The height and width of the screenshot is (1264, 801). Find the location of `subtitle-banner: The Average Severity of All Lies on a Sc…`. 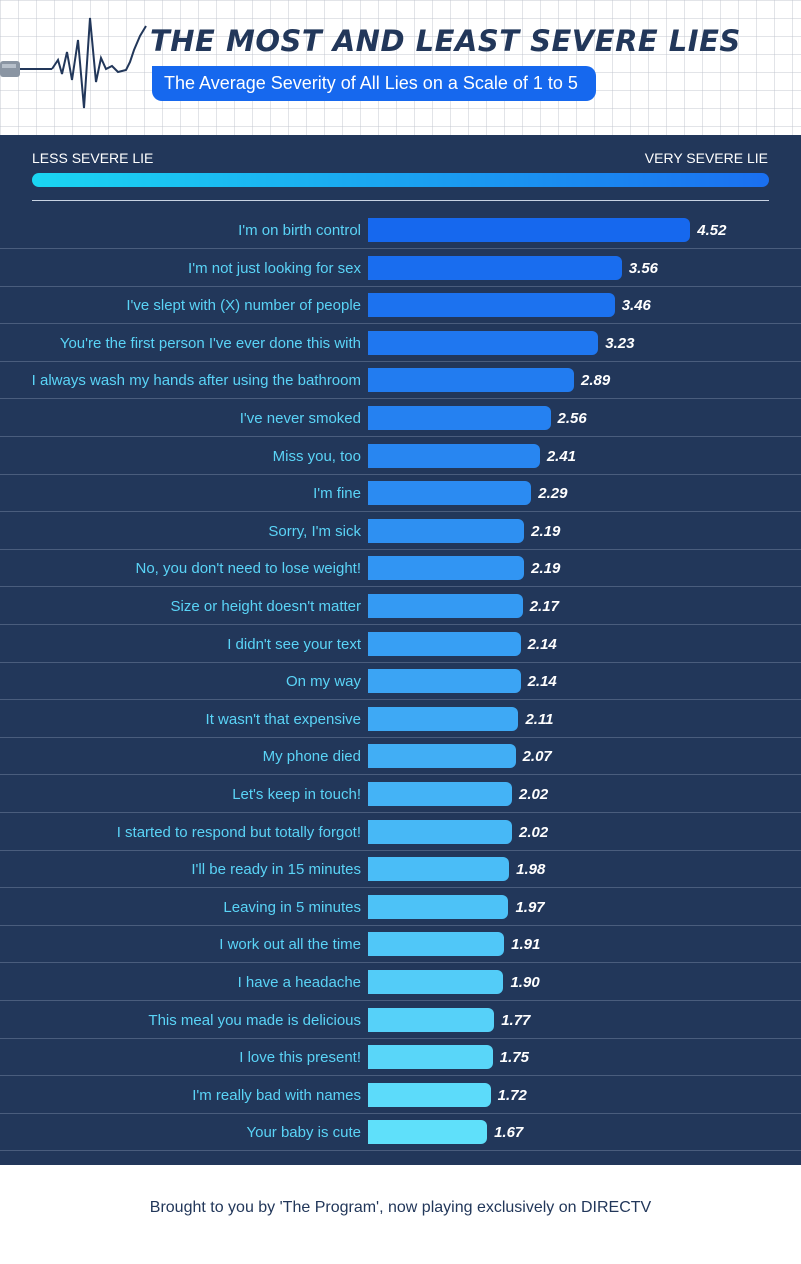

subtitle-banner: The Average Severity of All Lies on a Sc… is located at coordinates (374, 83).